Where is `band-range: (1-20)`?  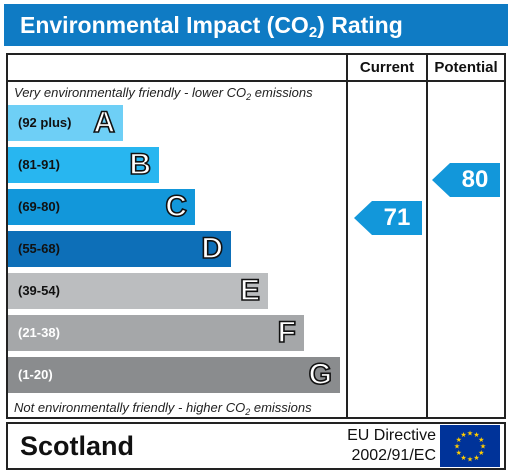
band-range: (1-20) is located at coordinates (35, 374).